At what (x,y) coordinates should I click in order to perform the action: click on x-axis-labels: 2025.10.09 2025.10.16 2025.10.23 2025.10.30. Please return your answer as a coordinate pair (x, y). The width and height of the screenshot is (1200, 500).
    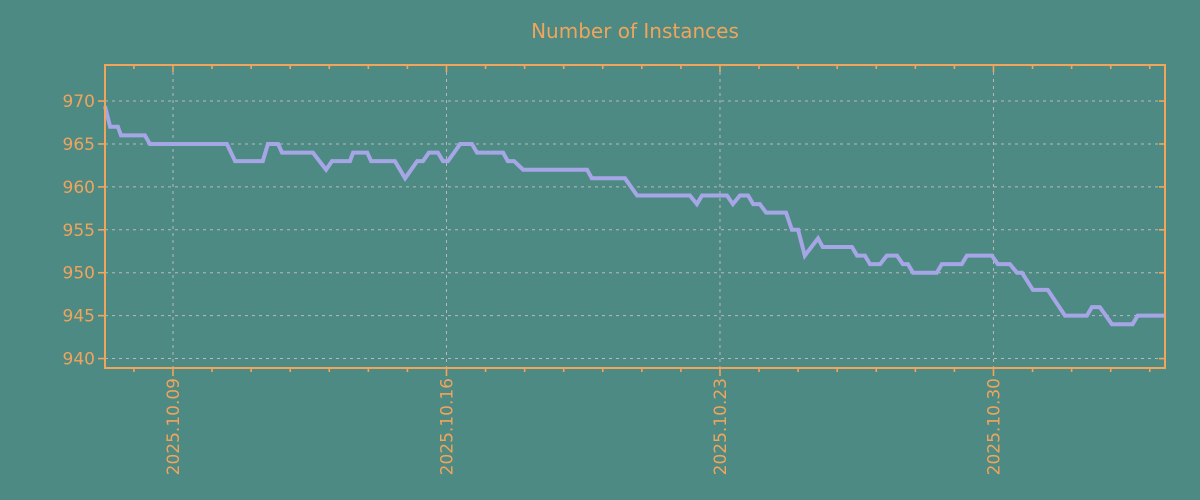
    Looking at the image, I should click on (584, 426).